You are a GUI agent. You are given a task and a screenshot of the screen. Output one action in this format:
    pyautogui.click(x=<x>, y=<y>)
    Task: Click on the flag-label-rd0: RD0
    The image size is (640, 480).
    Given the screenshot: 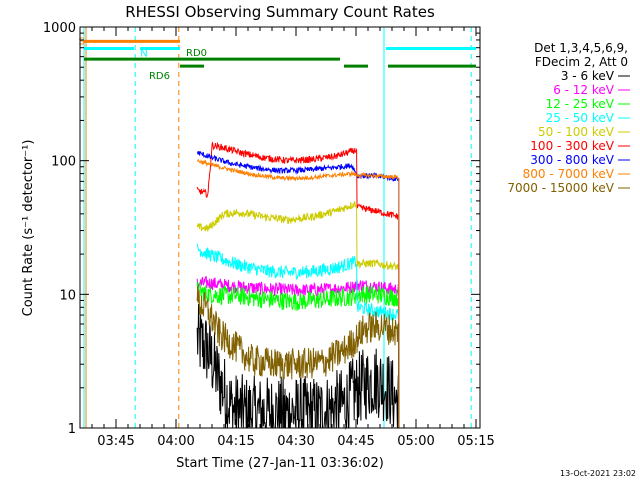 What is the action you would take?
    pyautogui.click(x=196, y=53)
    